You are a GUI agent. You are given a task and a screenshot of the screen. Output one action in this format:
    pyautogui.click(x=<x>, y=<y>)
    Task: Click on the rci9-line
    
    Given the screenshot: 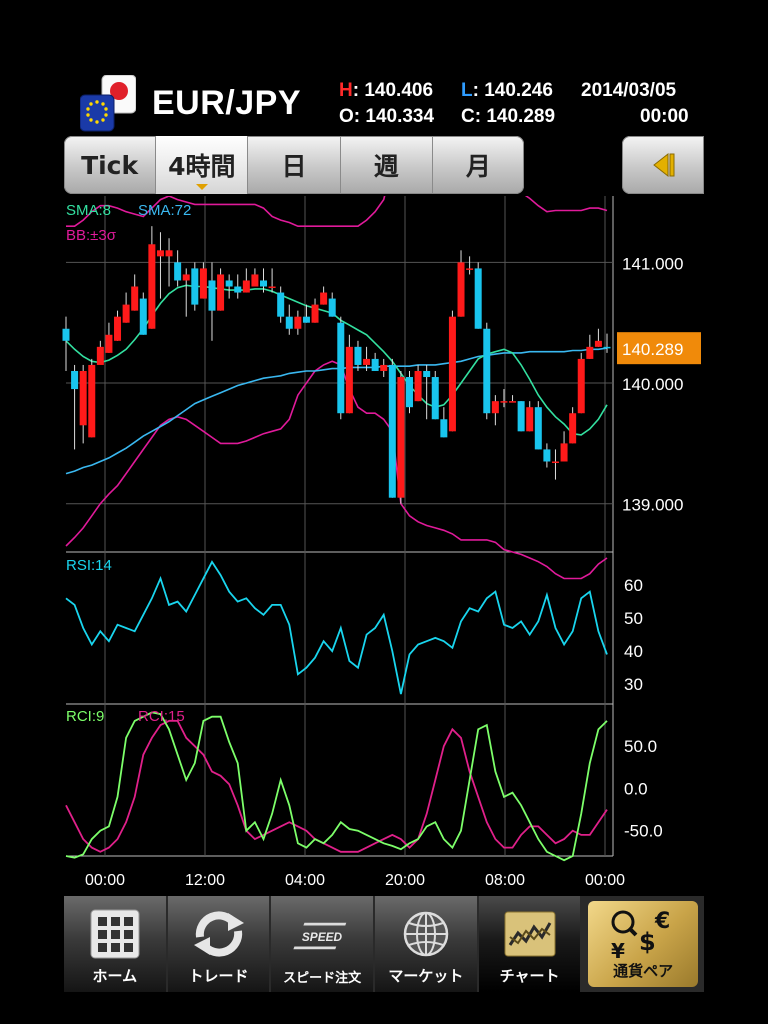 What is the action you would take?
    pyautogui.click(x=336, y=786)
    